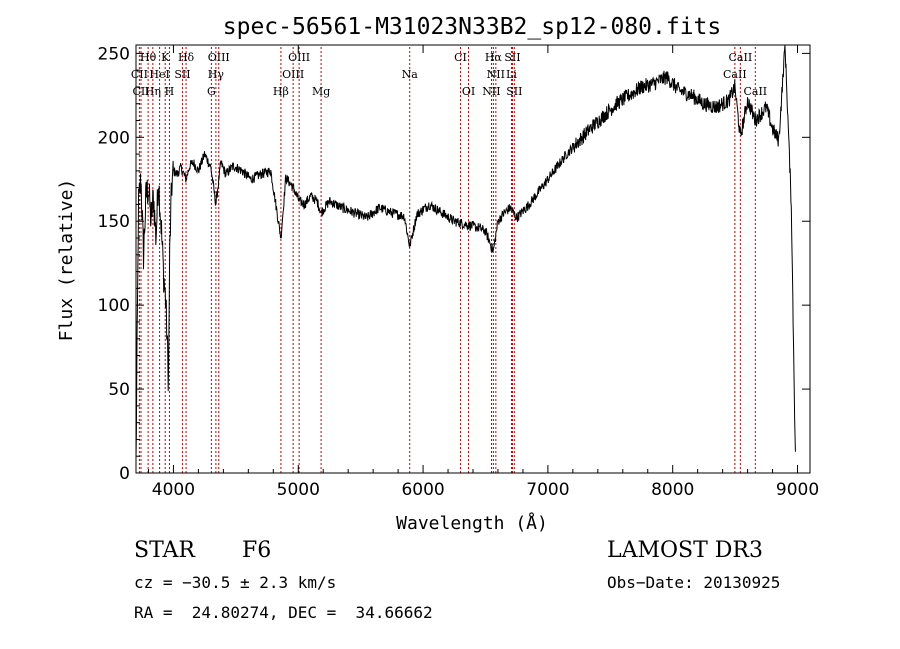 This screenshot has width=900, height=649. What do you see at coordinates (164, 550) in the screenshot?
I see `object-class: STAR` at bounding box center [164, 550].